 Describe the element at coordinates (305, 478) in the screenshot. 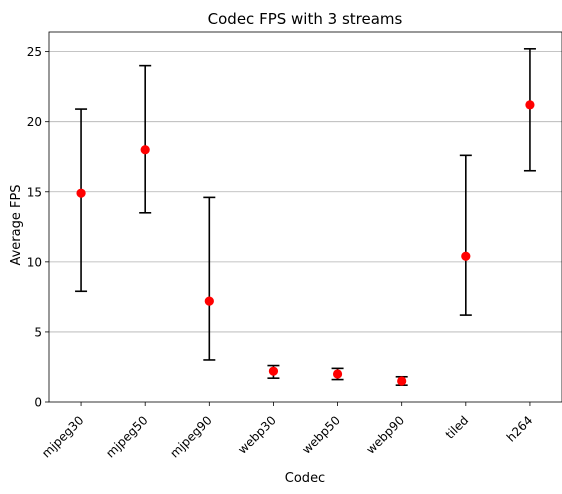

I see `x-axis-label: Codec` at that location.